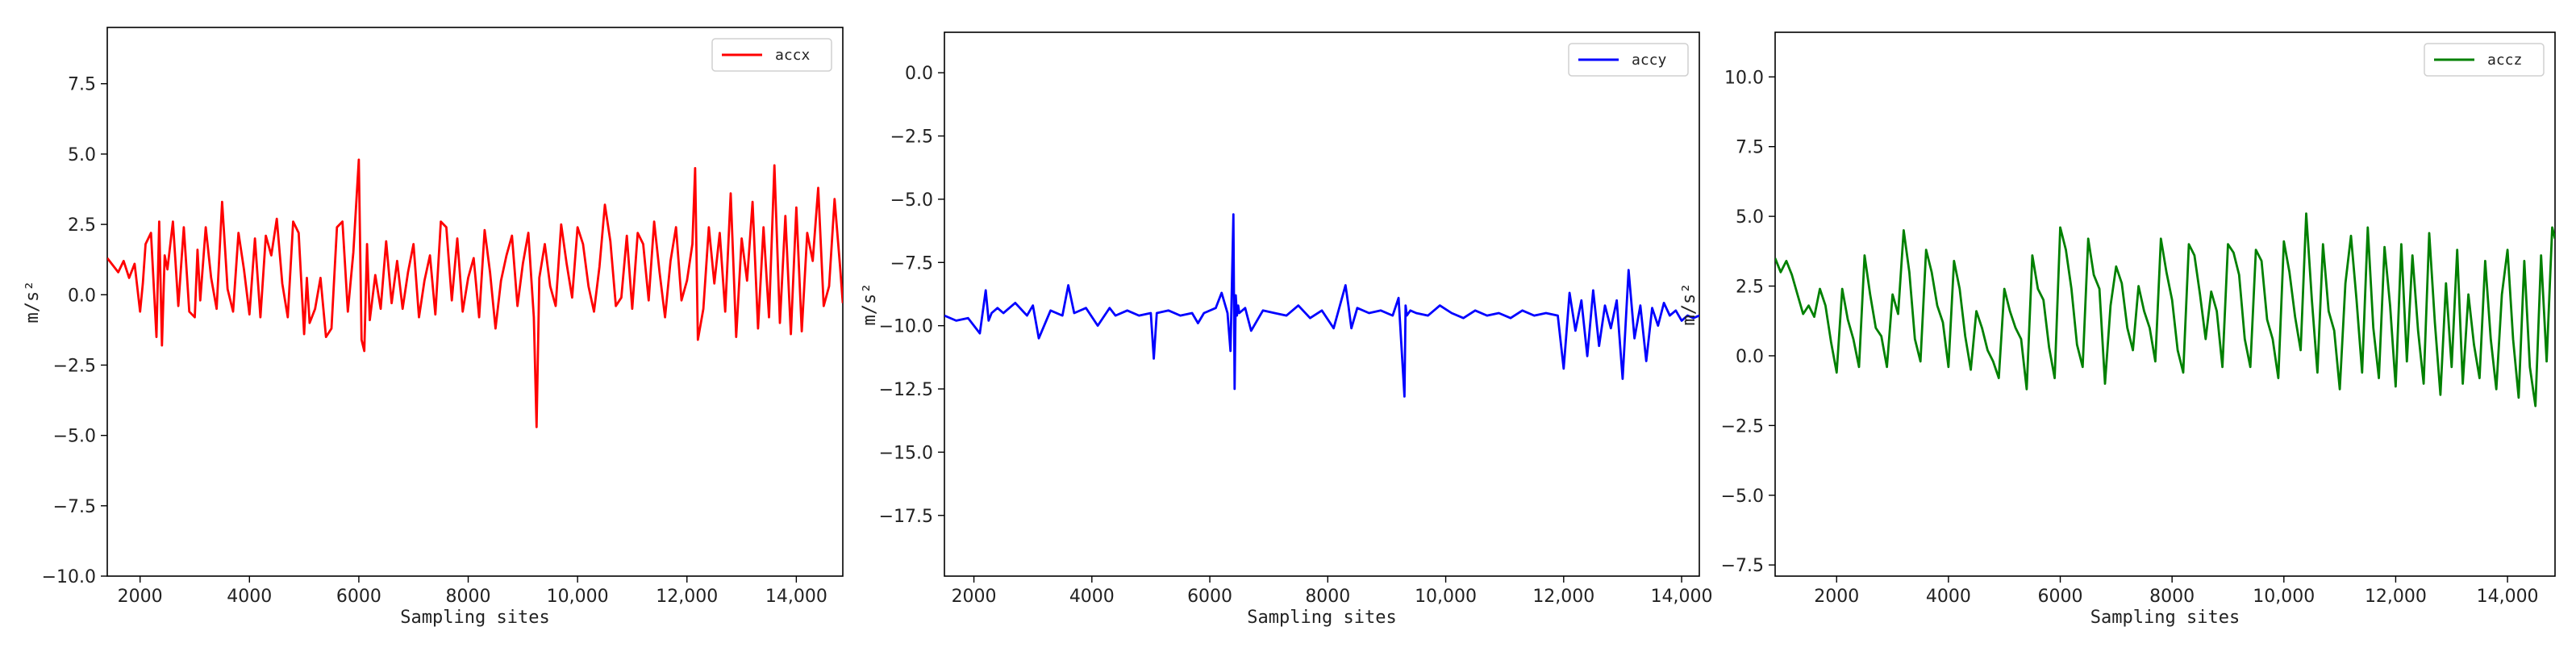  I want to click on y-tick-label: −15.0, so click(906, 453).